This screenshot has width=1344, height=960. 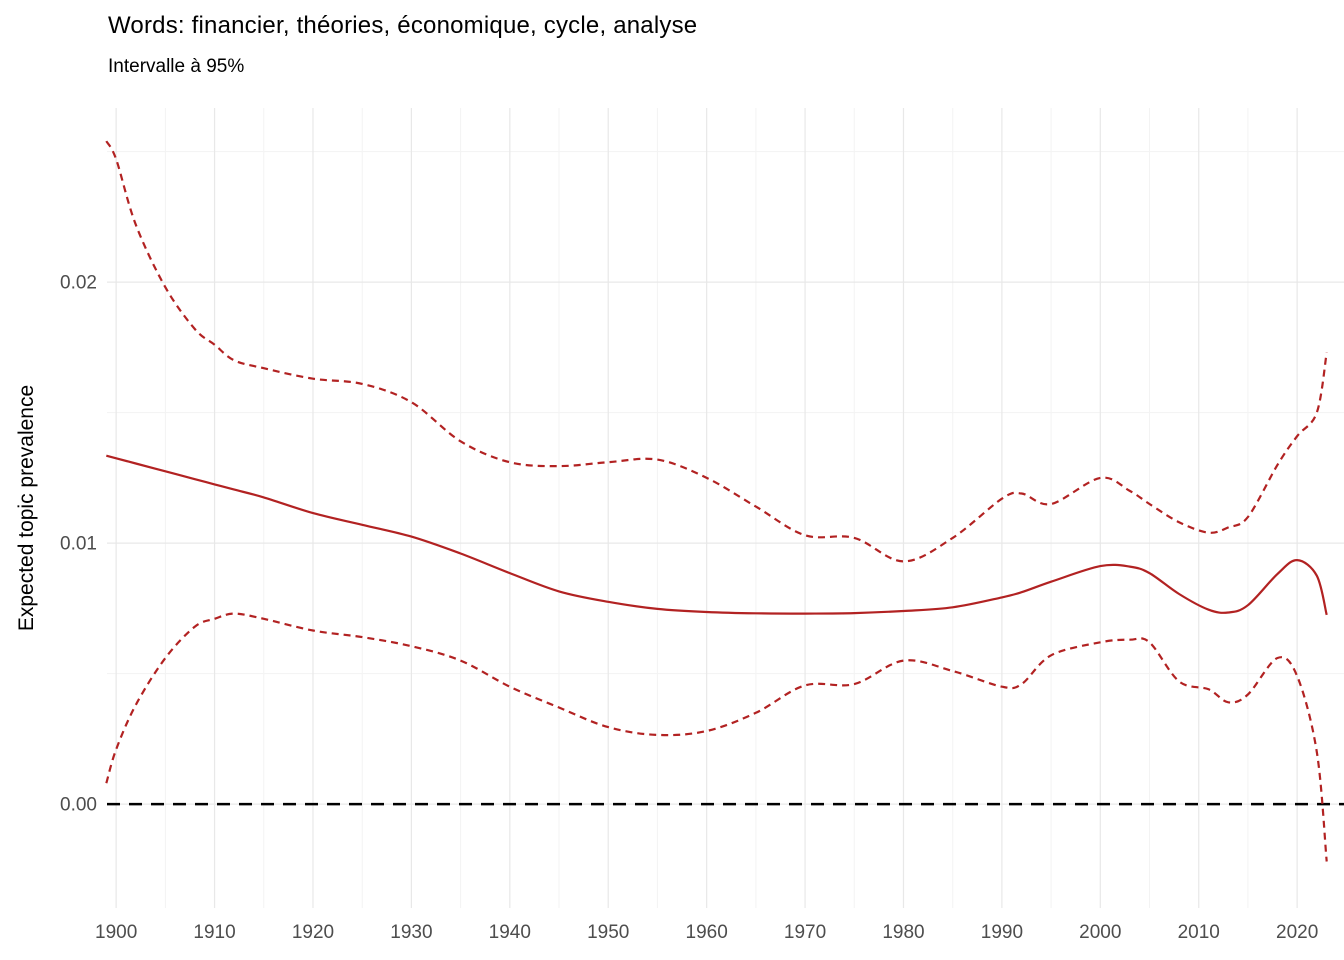 I want to click on x-tick-label: 1990, so click(x=1002, y=932).